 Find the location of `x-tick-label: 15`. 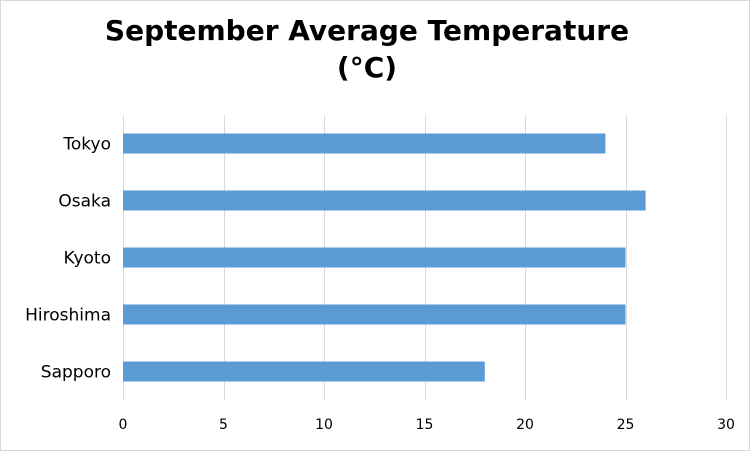

x-tick-label: 15 is located at coordinates (425, 425).